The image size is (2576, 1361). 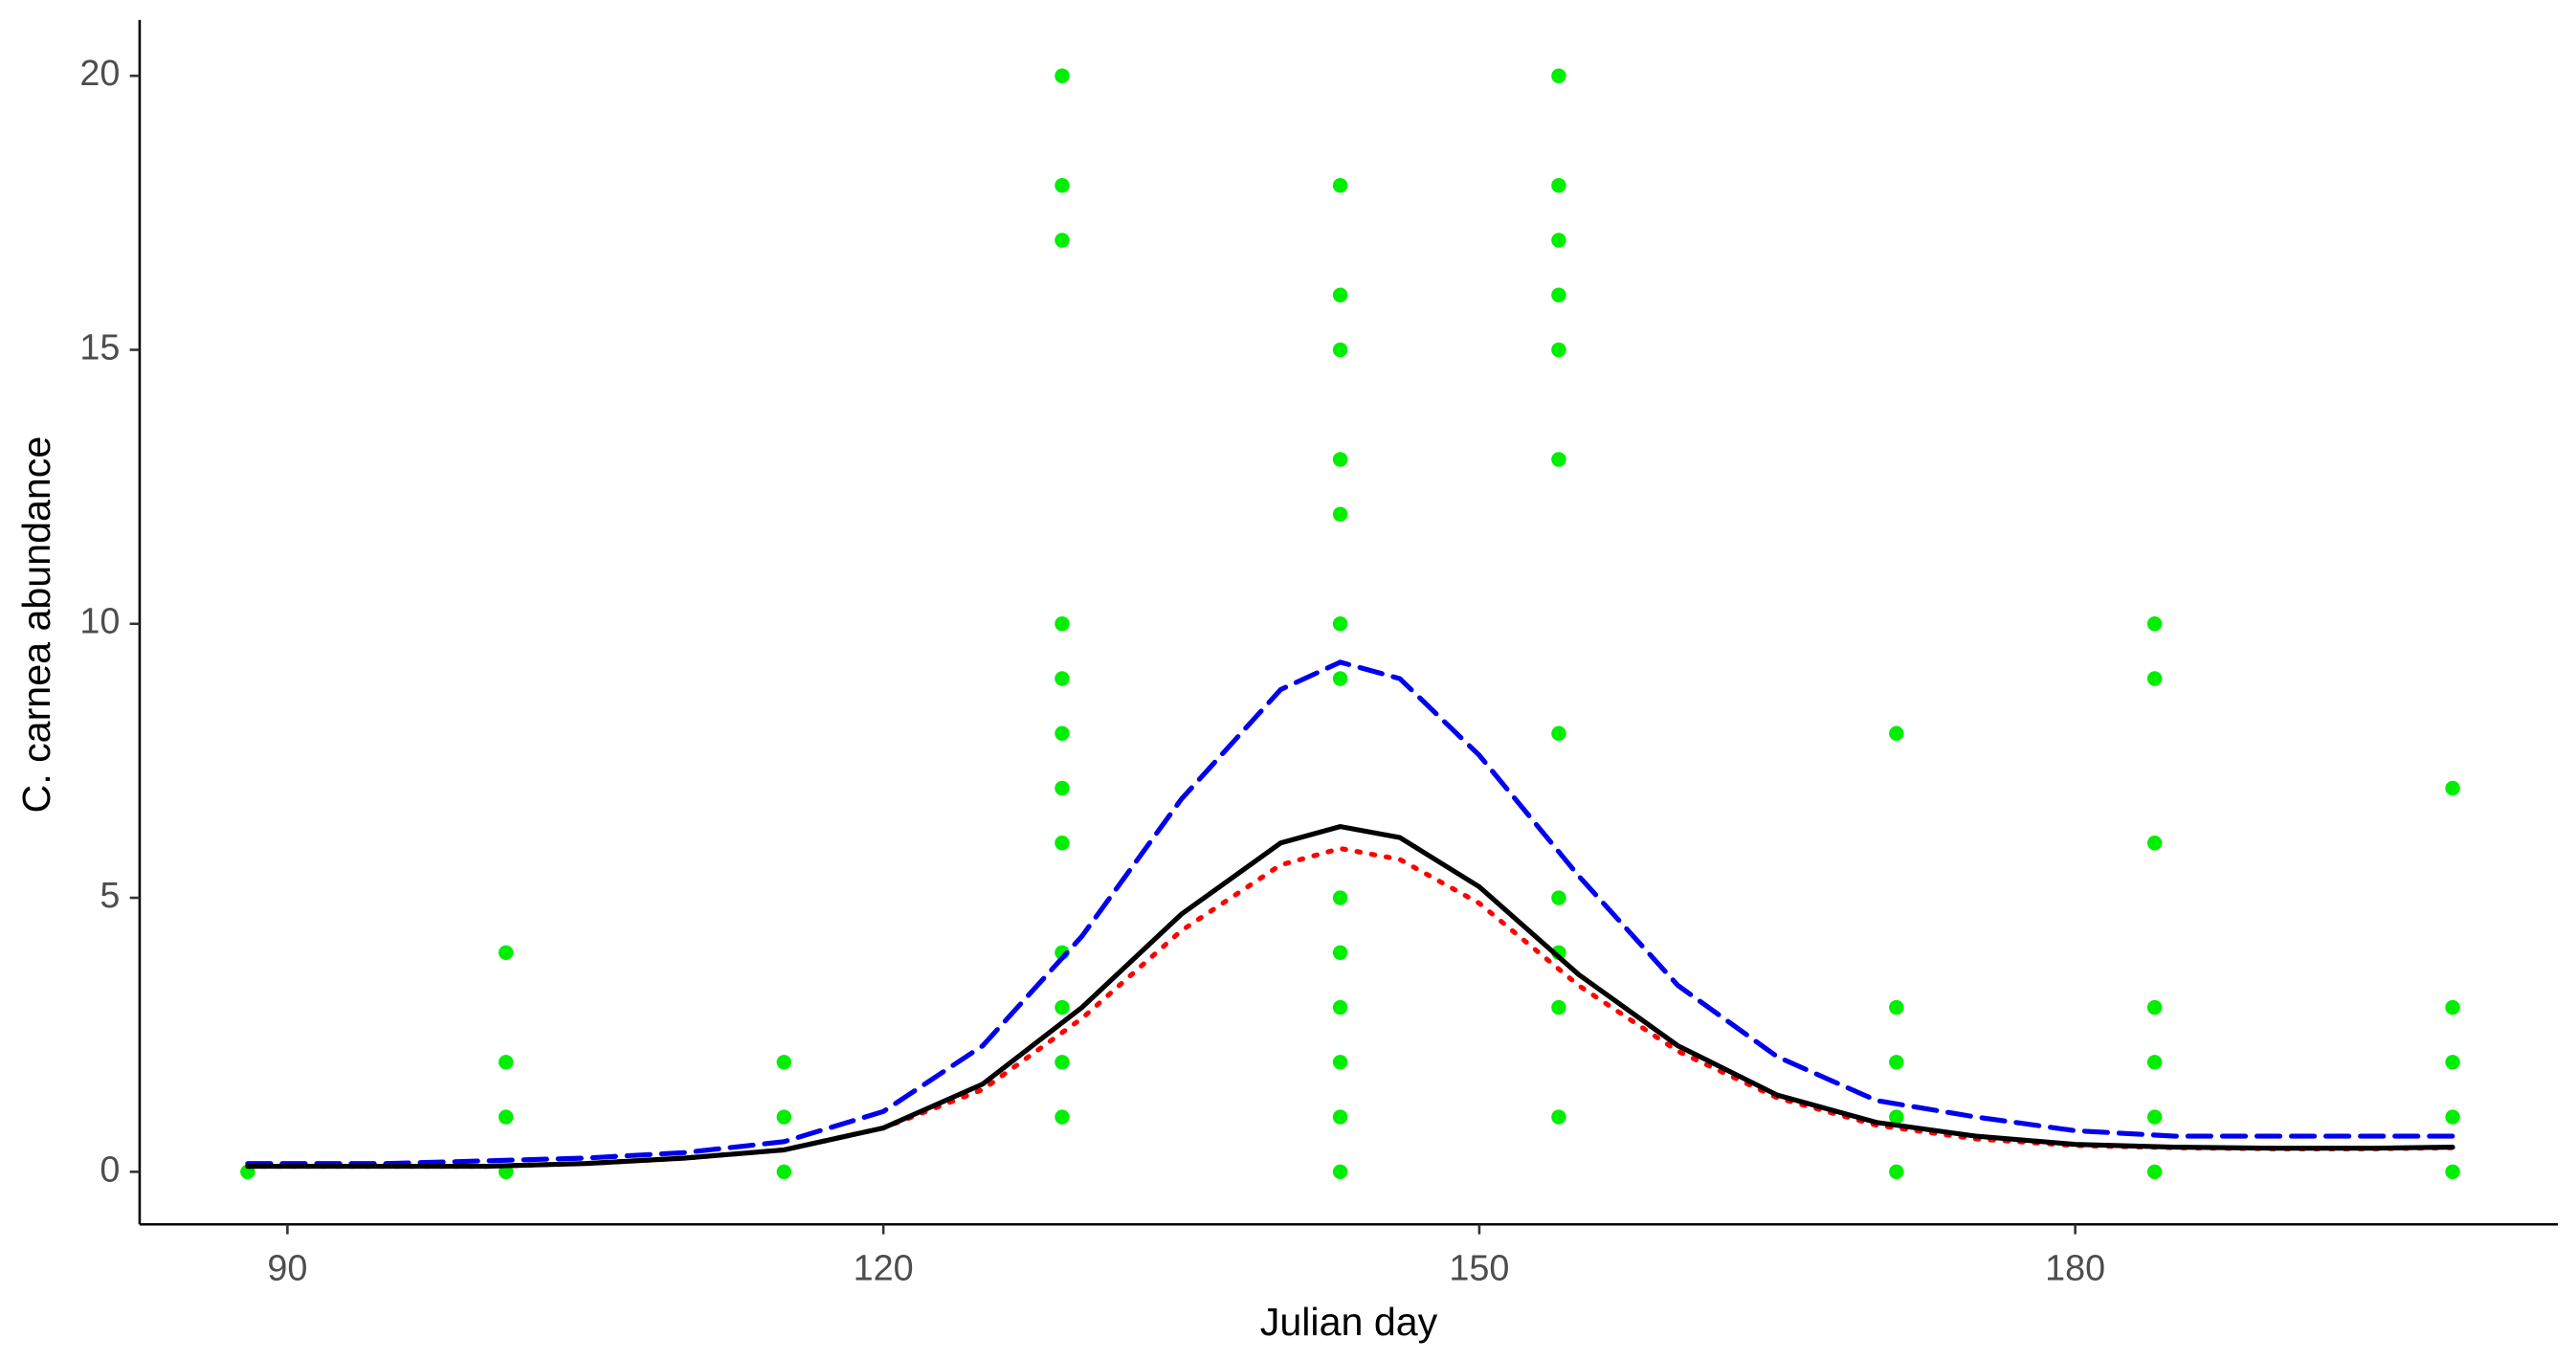 What do you see at coordinates (2075, 1268) in the screenshot?
I see `x-tick-label: 180` at bounding box center [2075, 1268].